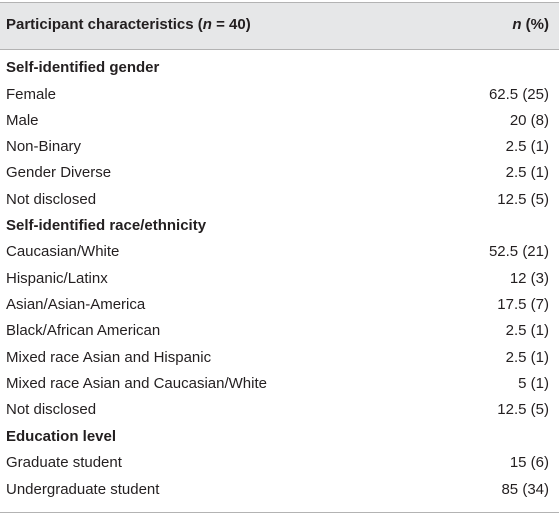  What do you see at coordinates (59, 172) in the screenshot?
I see `row-label: Gender Diverse` at bounding box center [59, 172].